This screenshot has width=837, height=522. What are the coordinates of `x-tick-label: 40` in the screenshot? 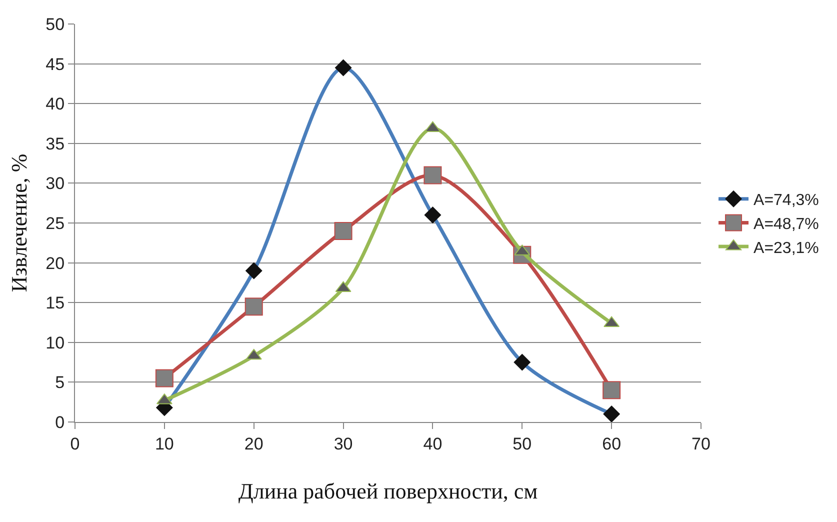 It's located at (432, 444).